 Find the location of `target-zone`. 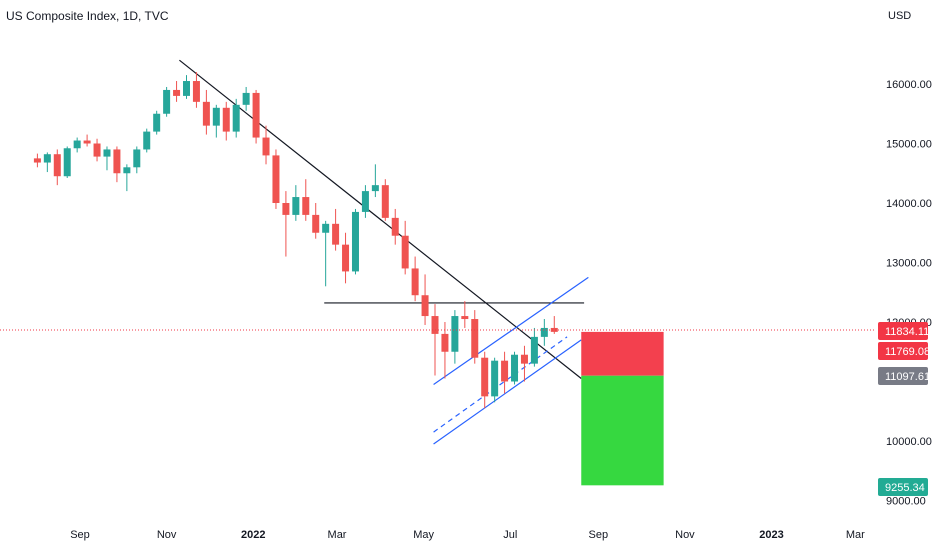

target-zone is located at coordinates (622, 430).